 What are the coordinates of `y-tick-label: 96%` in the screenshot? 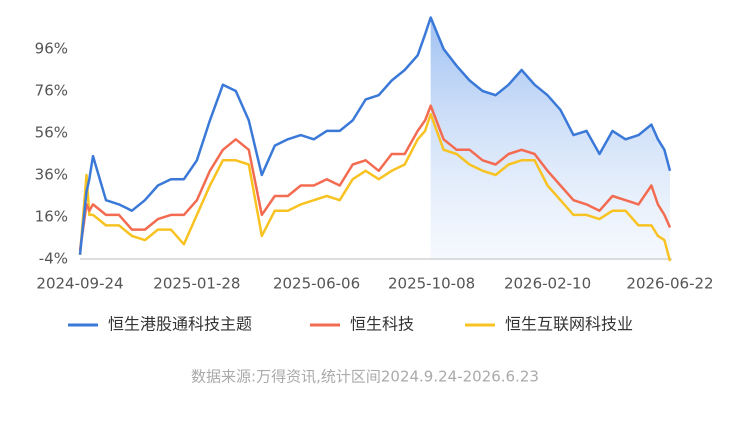 It's located at (51, 49).